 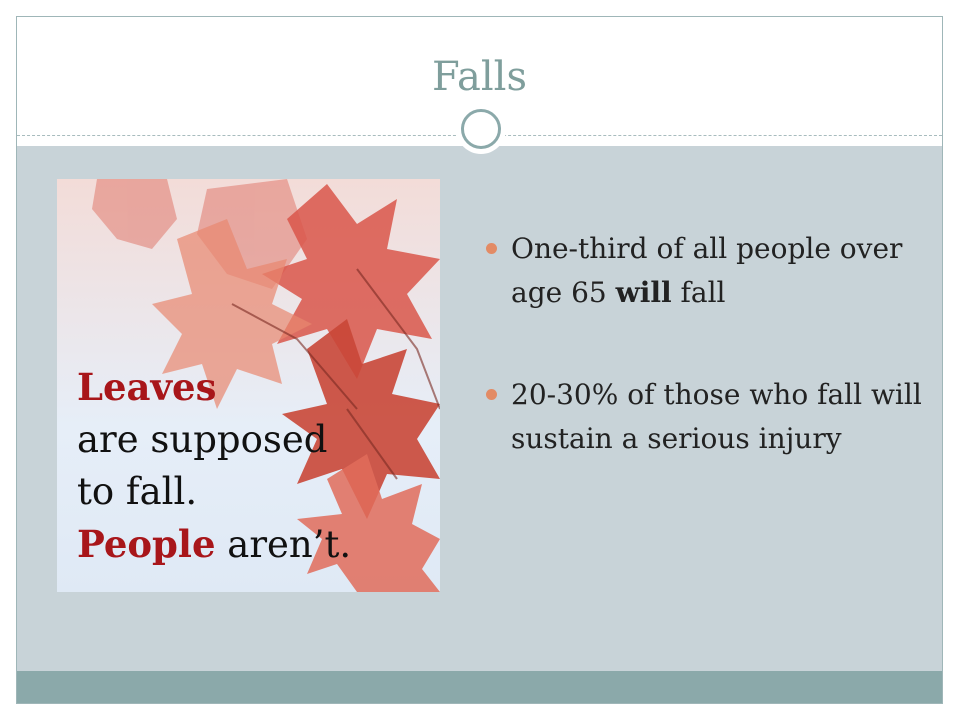 What do you see at coordinates (698, 292) in the screenshot?
I see `bullet-text-end: fall` at bounding box center [698, 292].